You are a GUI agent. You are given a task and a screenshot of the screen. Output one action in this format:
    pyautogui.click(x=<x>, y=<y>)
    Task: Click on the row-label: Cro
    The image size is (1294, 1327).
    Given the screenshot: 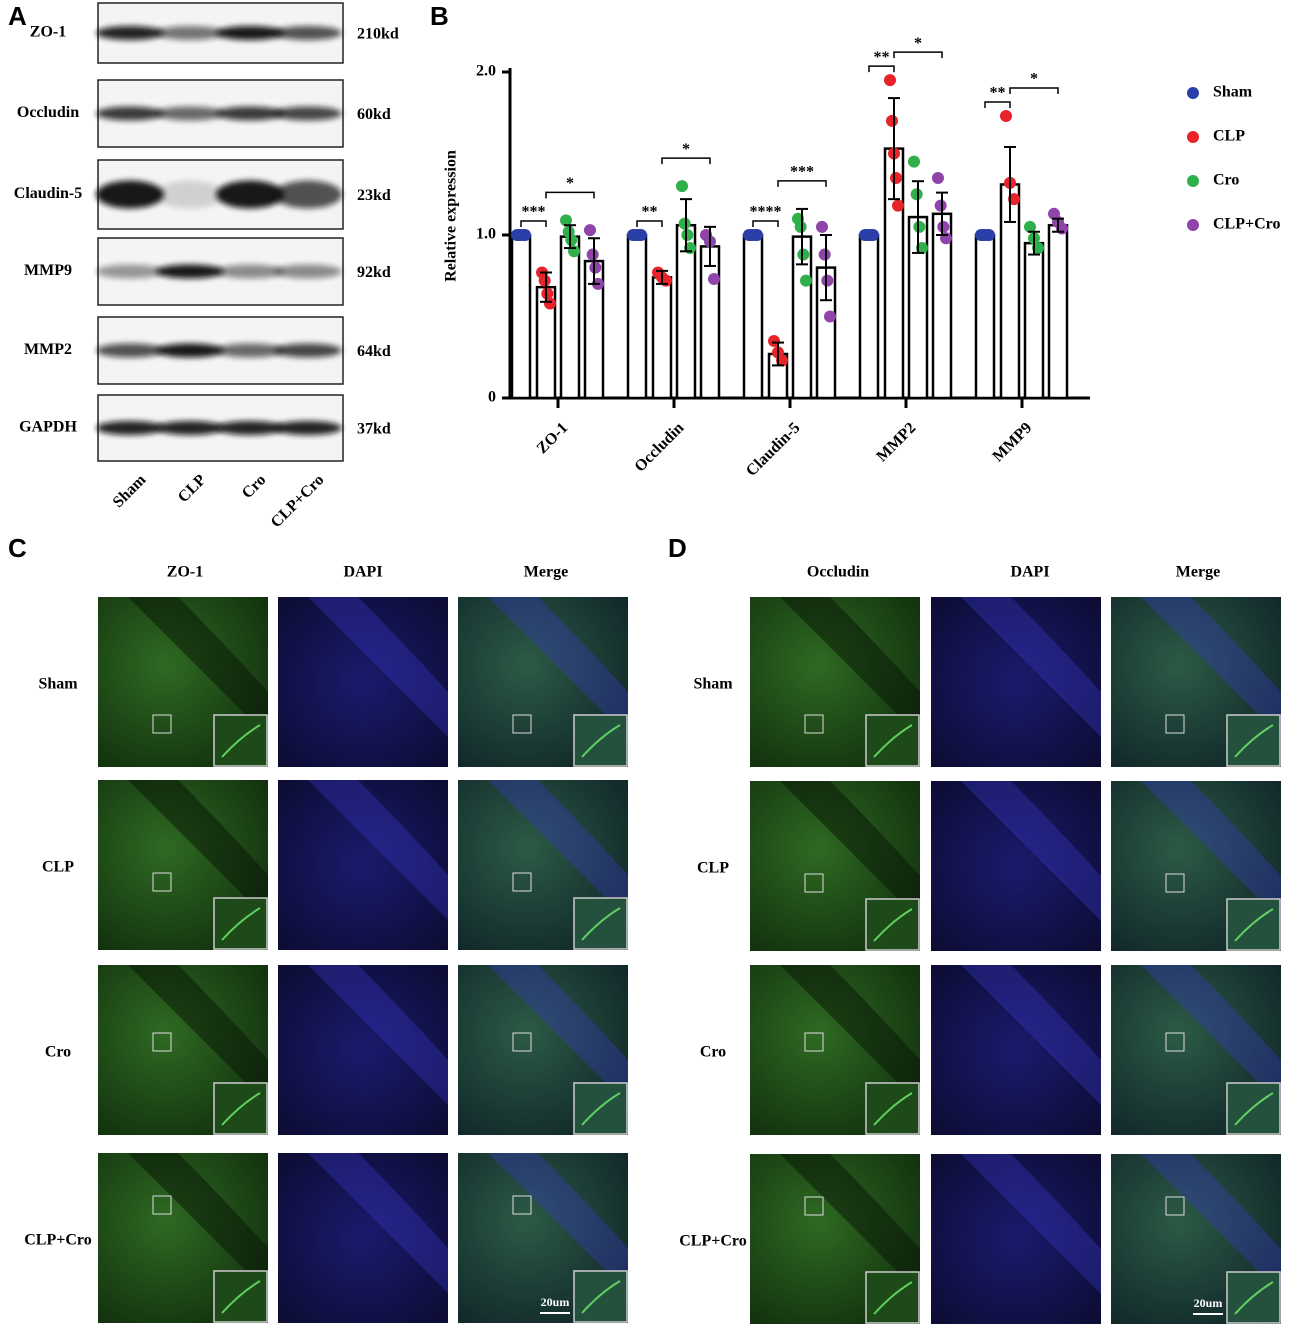 What is the action you would take?
    pyautogui.click(x=58, y=1052)
    